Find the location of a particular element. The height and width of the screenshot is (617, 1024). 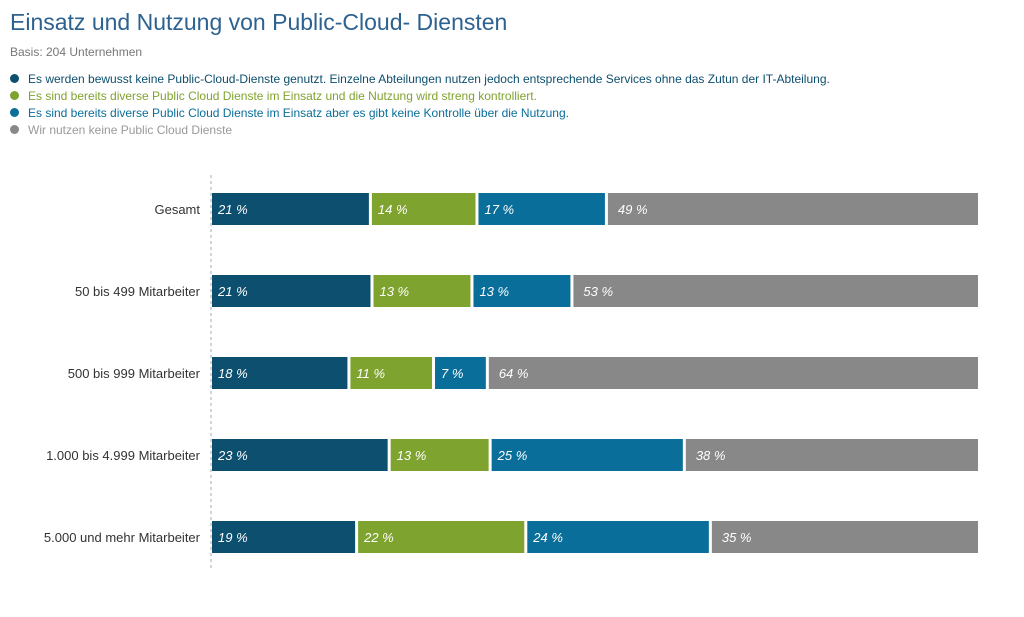

data-label: 7 % is located at coordinates (452, 373).